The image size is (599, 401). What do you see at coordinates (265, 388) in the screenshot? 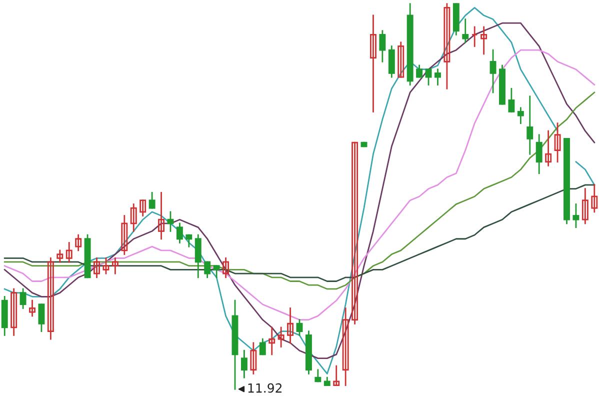
I see `annotation: 11.92` at bounding box center [265, 388].